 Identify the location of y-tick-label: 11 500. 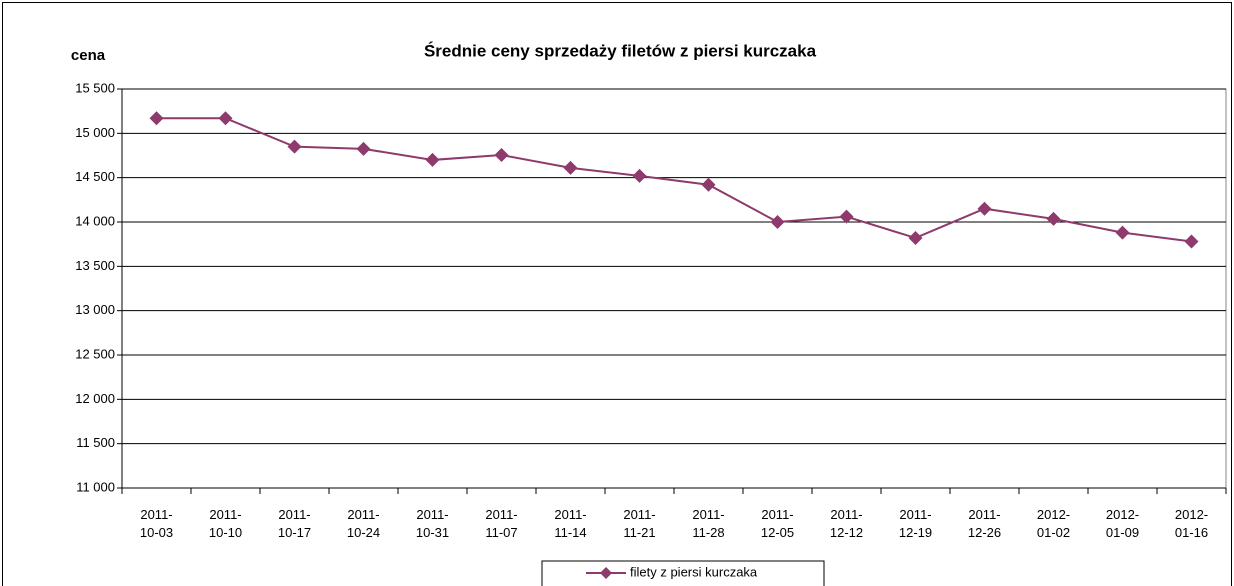
(95, 442).